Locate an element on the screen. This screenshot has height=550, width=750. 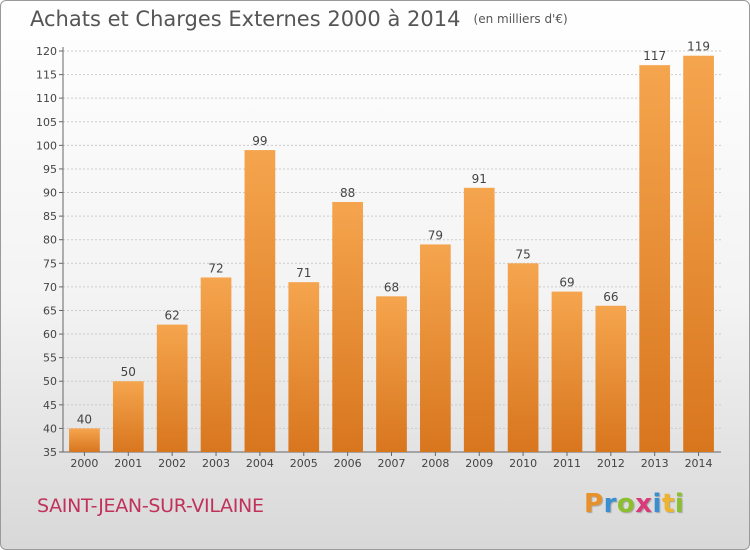
y-tick-label: 115 is located at coordinates (46, 75).